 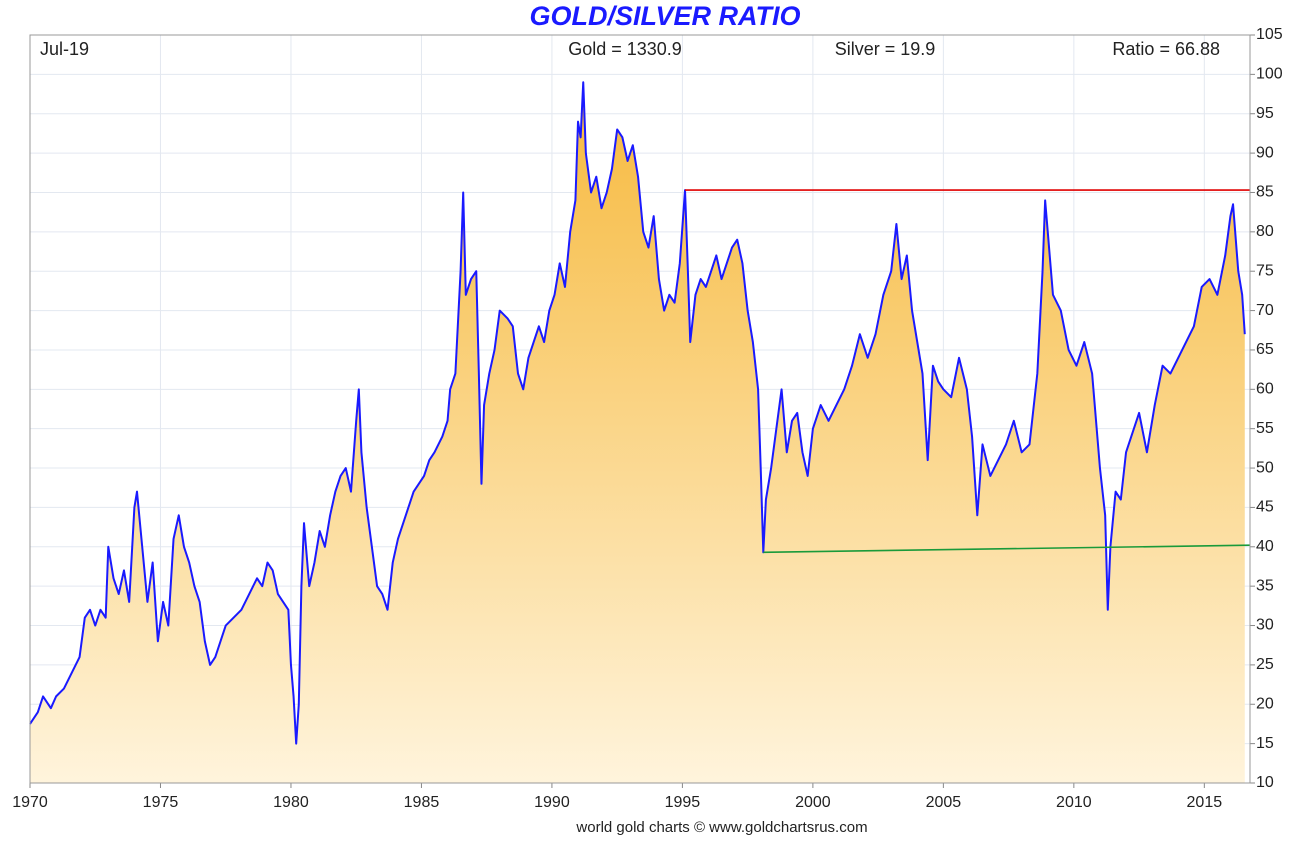 I want to click on y-tick-label: 10, so click(x=1265, y=782).